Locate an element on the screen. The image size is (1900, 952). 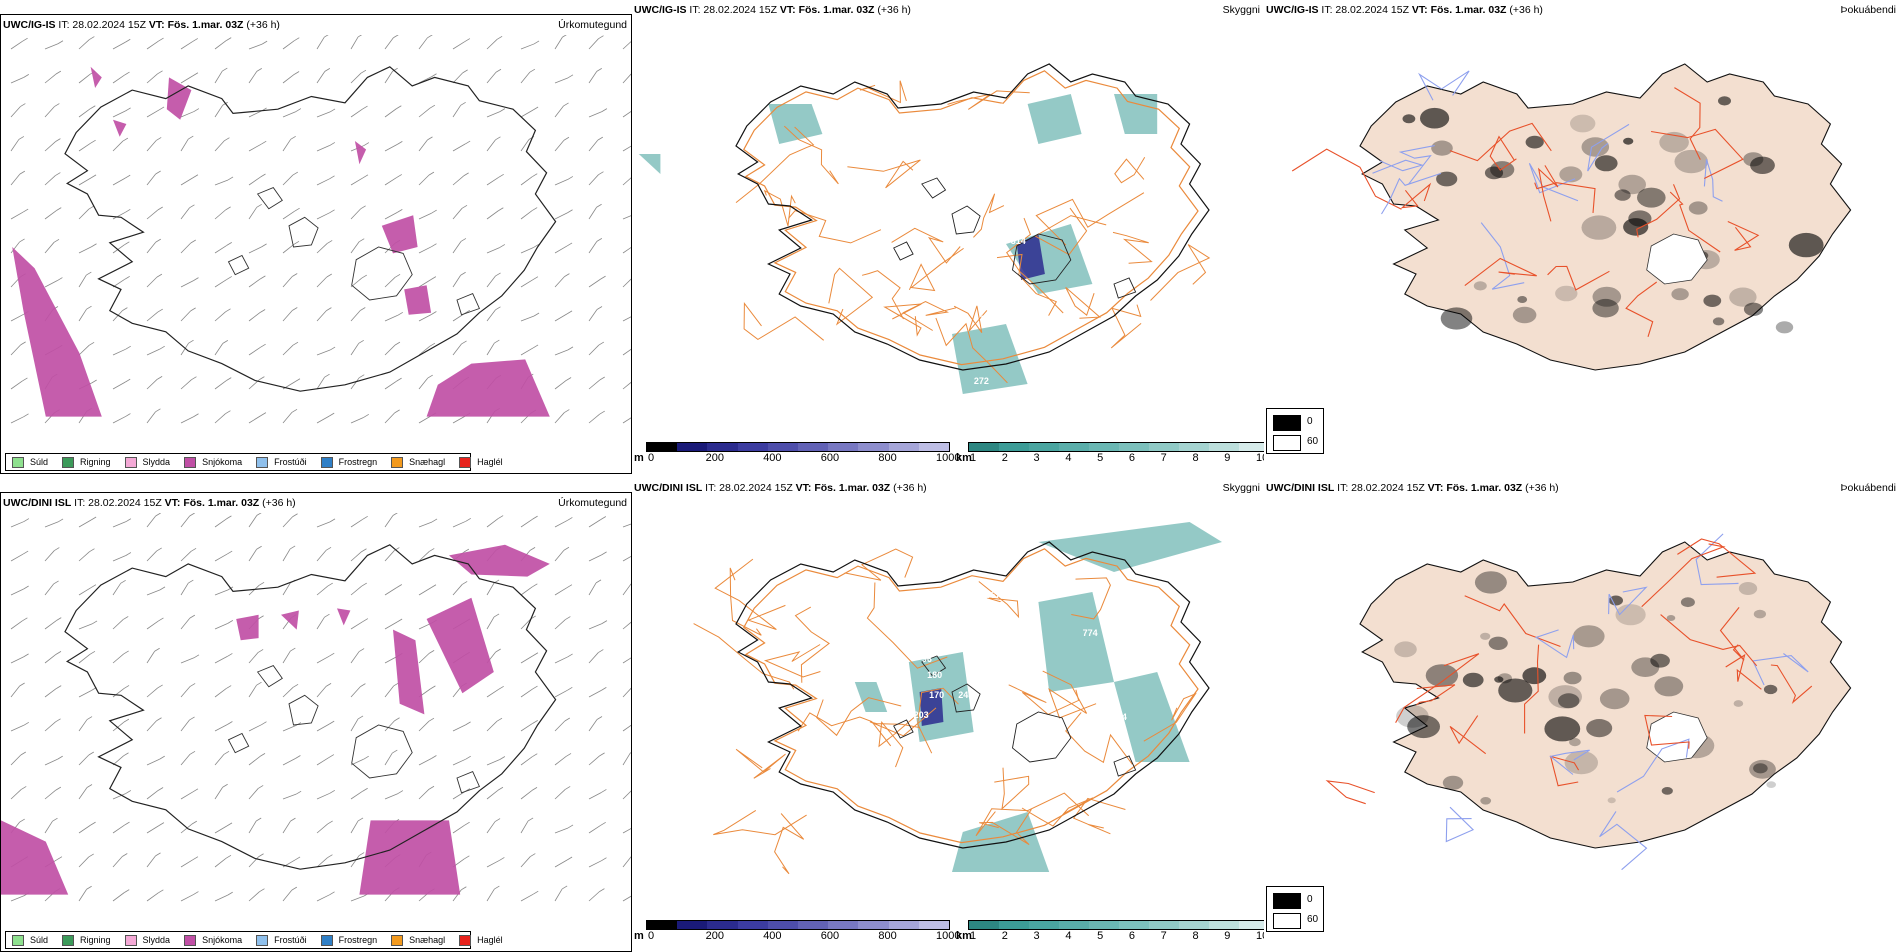
colorbar-tick: 5 is located at coordinates (1100, 936).